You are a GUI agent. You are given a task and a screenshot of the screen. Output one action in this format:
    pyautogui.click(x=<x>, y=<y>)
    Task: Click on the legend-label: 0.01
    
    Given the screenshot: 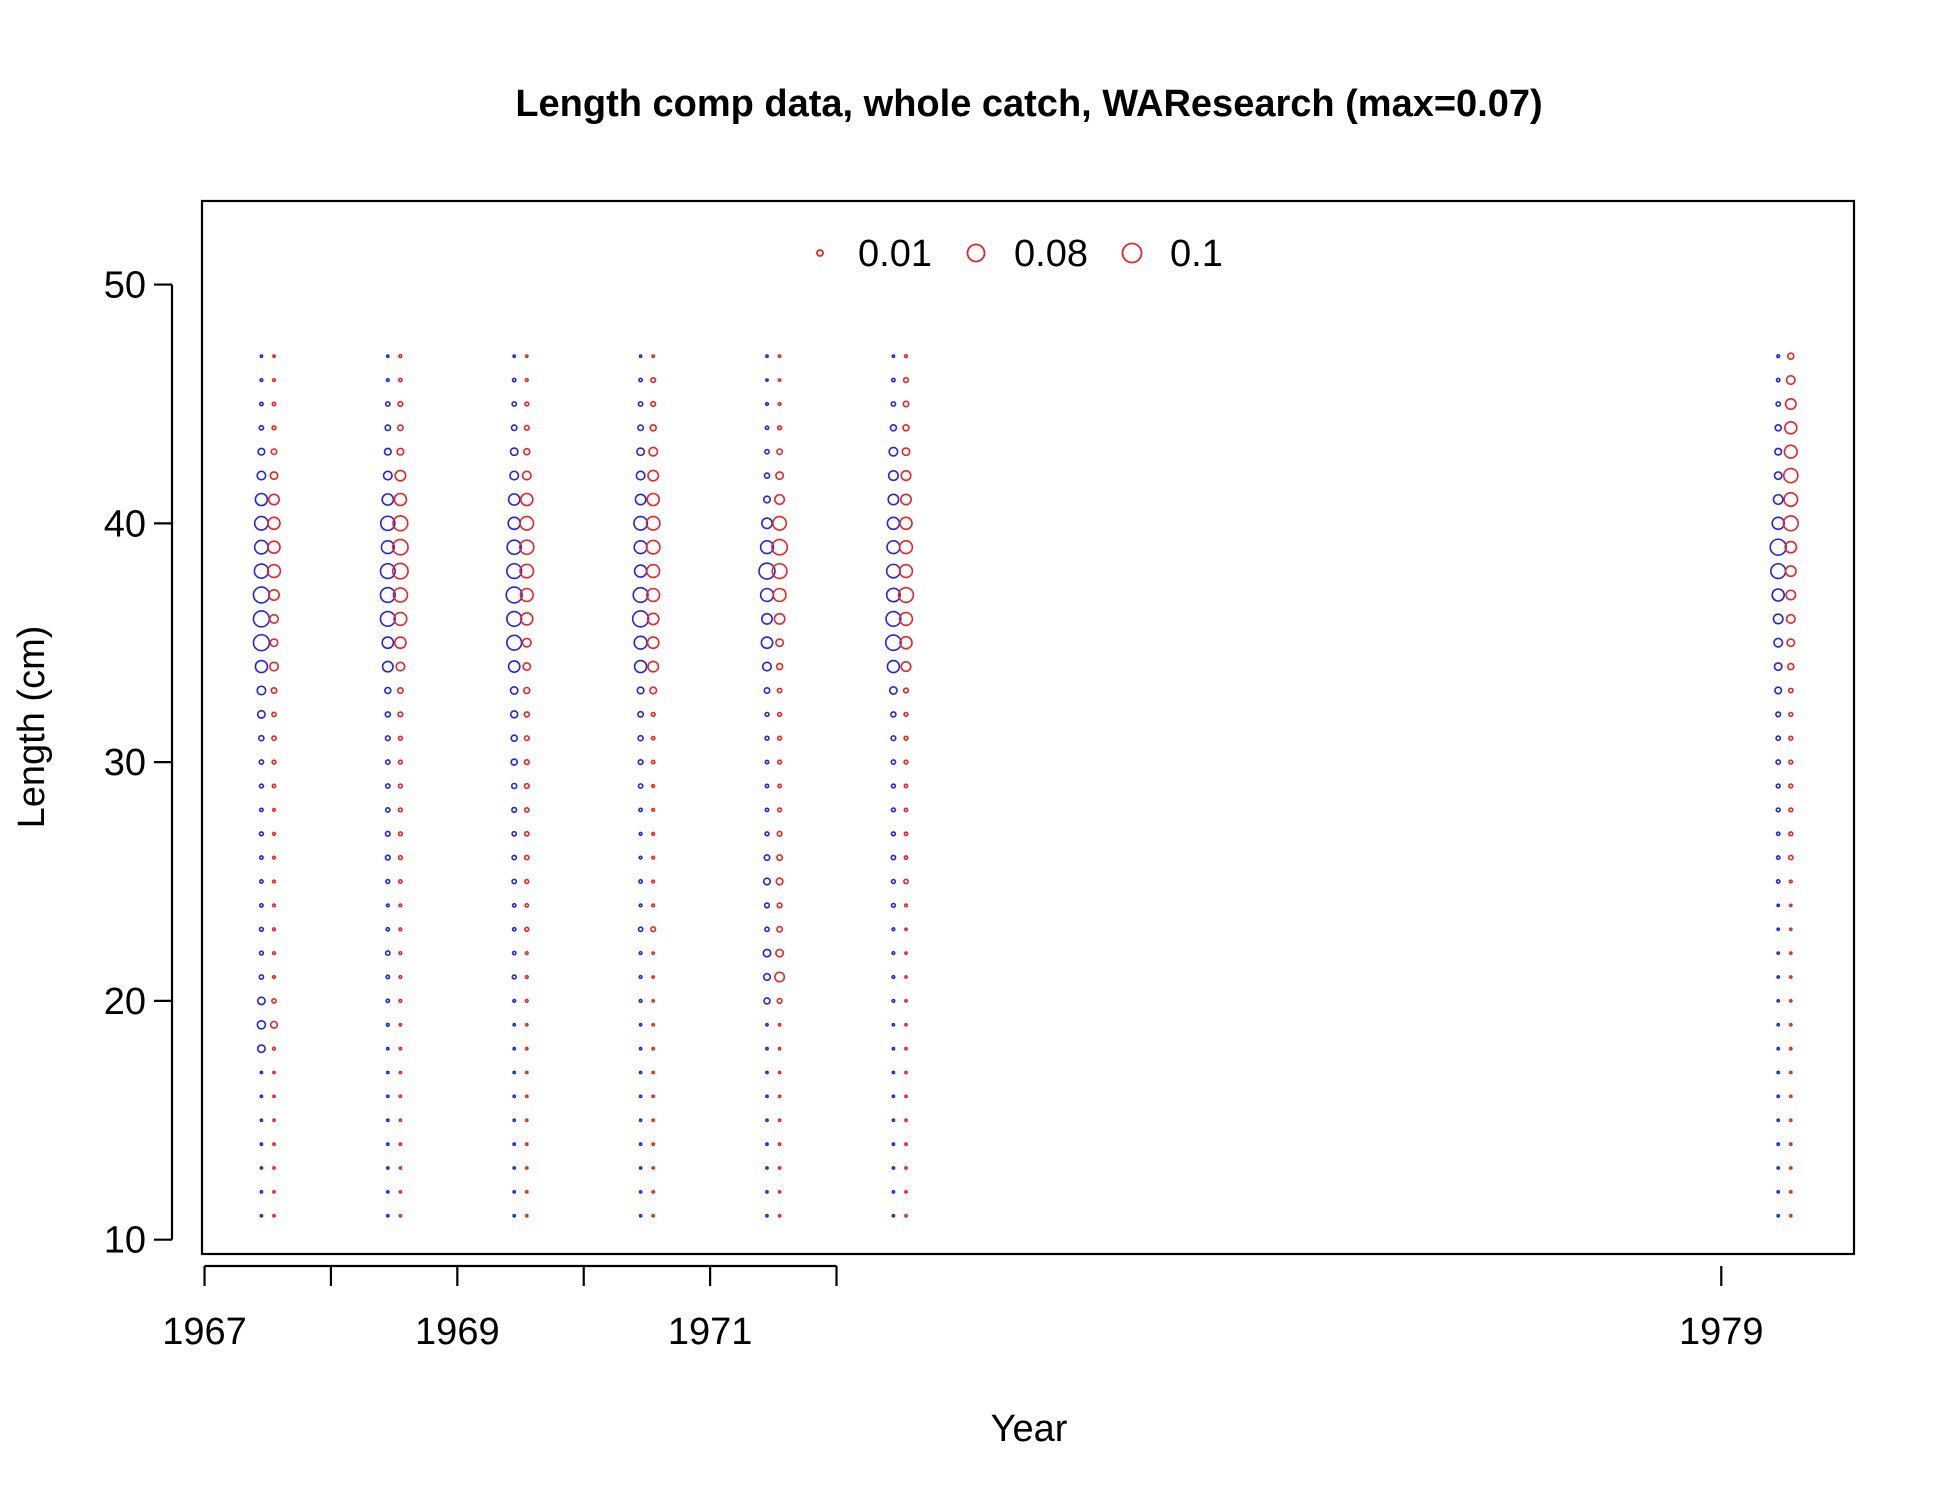 What is the action you would take?
    pyautogui.click(x=895, y=254)
    